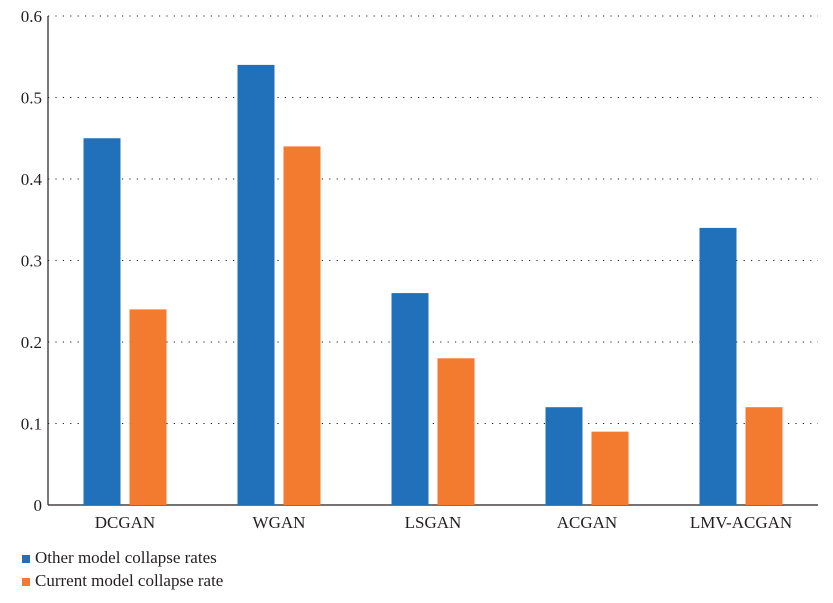  What do you see at coordinates (38, 505) in the screenshot?
I see `y-tick-label: 0` at bounding box center [38, 505].